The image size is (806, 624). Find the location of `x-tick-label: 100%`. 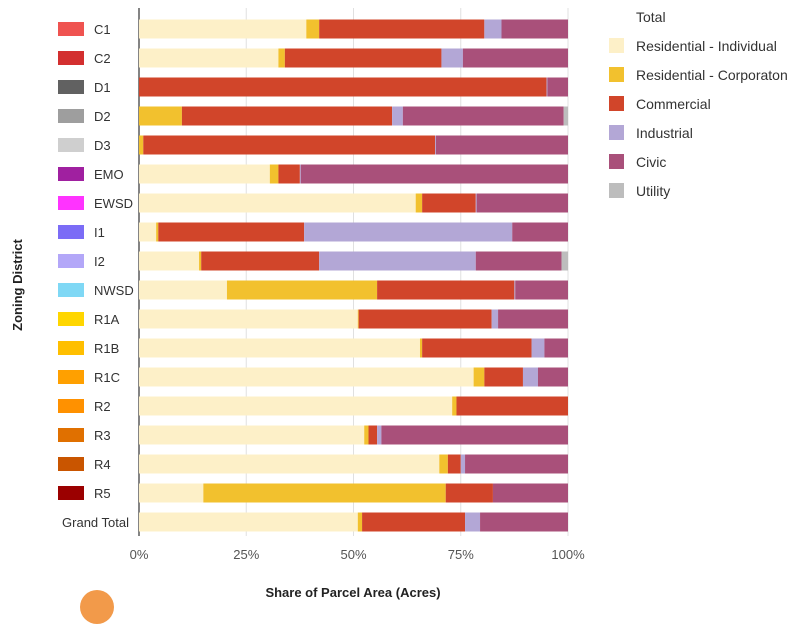

x-tick-label: 100% is located at coordinates (568, 554).